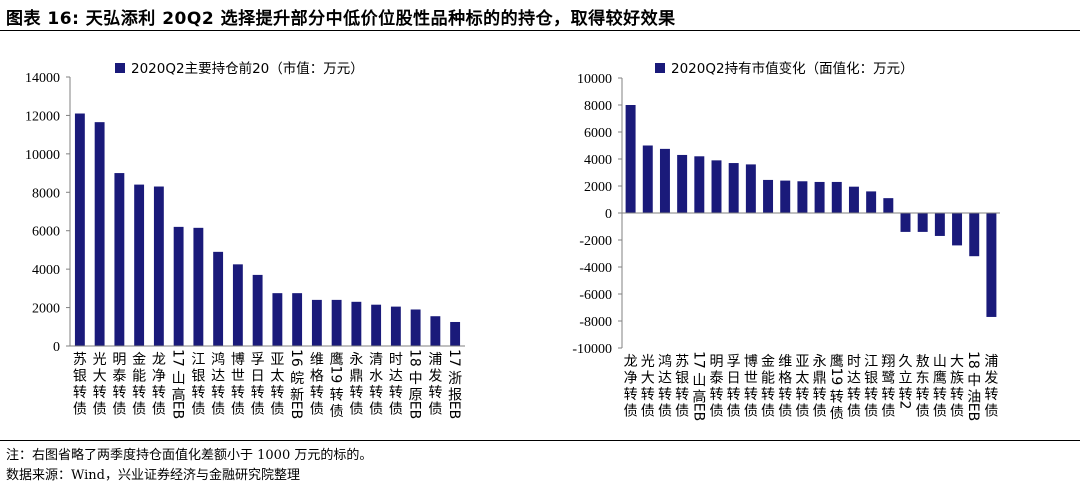  I want to click on left-category-label: 光大转债, so click(100, 385).